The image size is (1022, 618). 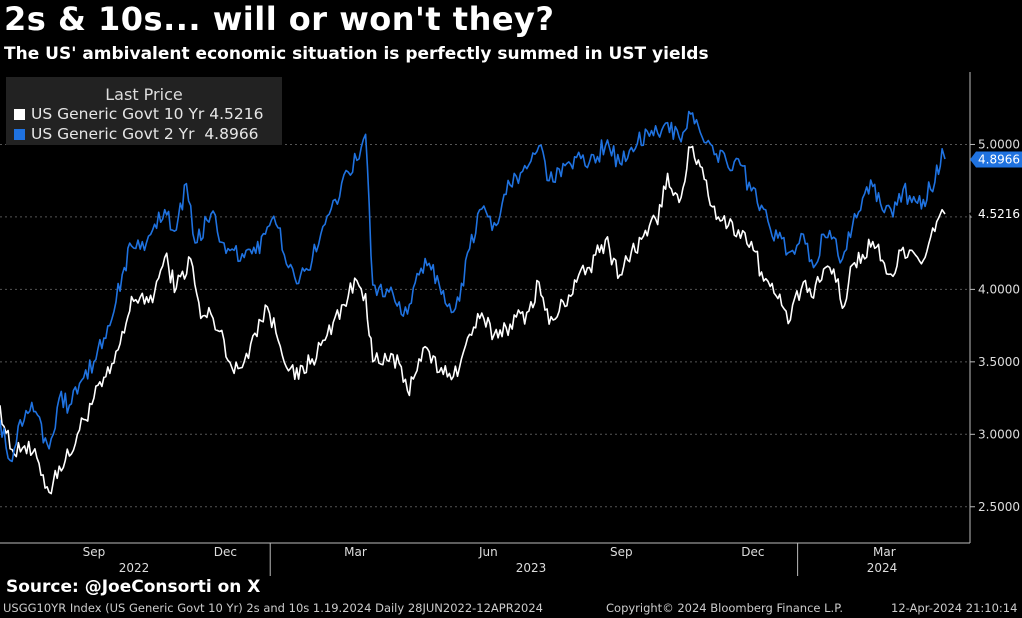 I want to click on legend-header: Last Price, so click(x=144, y=94).